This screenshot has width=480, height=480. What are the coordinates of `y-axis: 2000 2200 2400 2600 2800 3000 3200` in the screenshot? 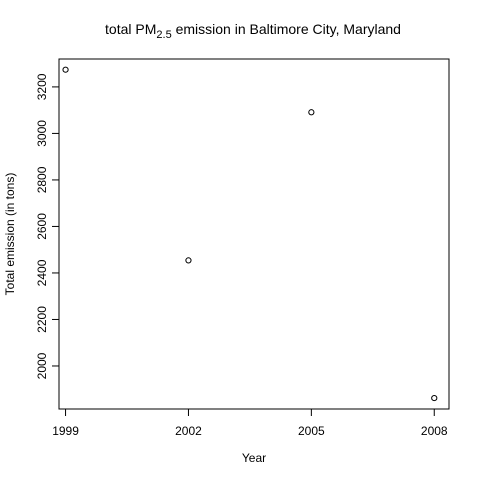 It's located at (47, 226).